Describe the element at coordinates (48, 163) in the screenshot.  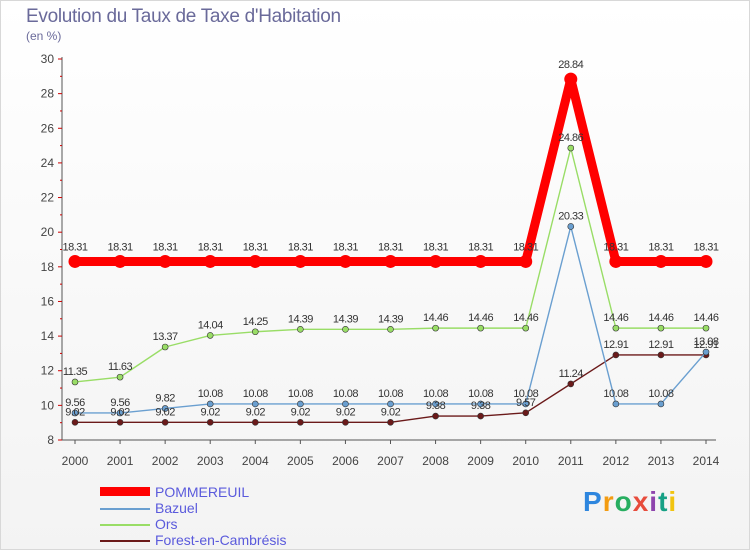
I see `y-tick-label: 24` at that location.